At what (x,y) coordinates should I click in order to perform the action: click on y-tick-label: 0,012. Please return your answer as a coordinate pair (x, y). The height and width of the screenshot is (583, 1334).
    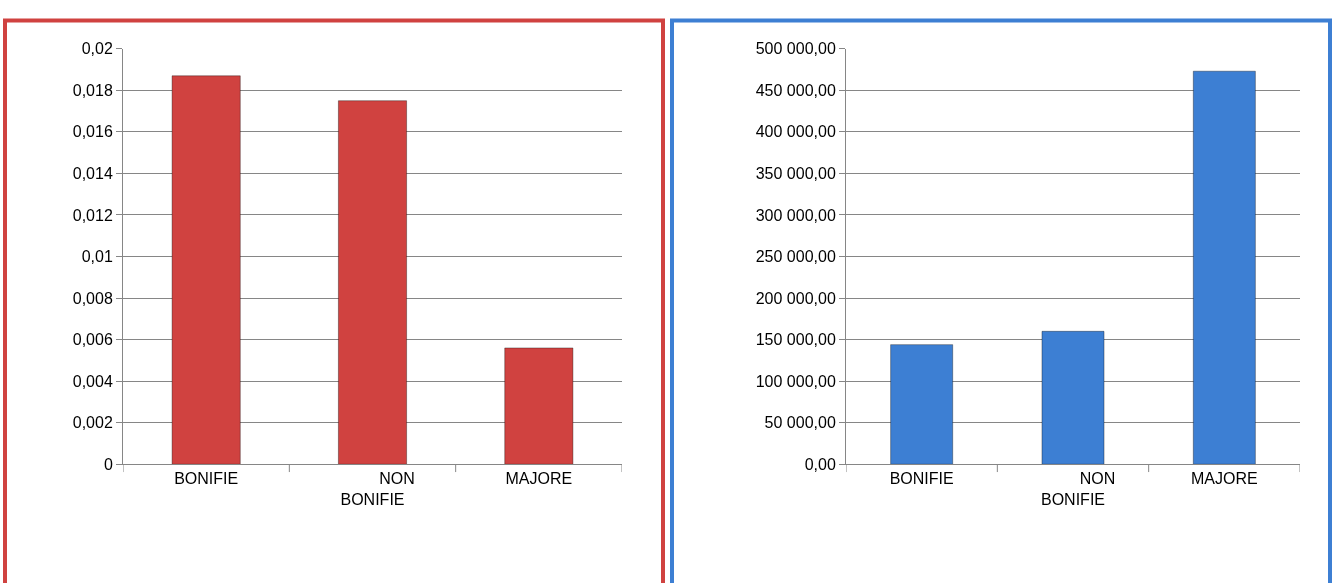
    Looking at the image, I should click on (92, 215).